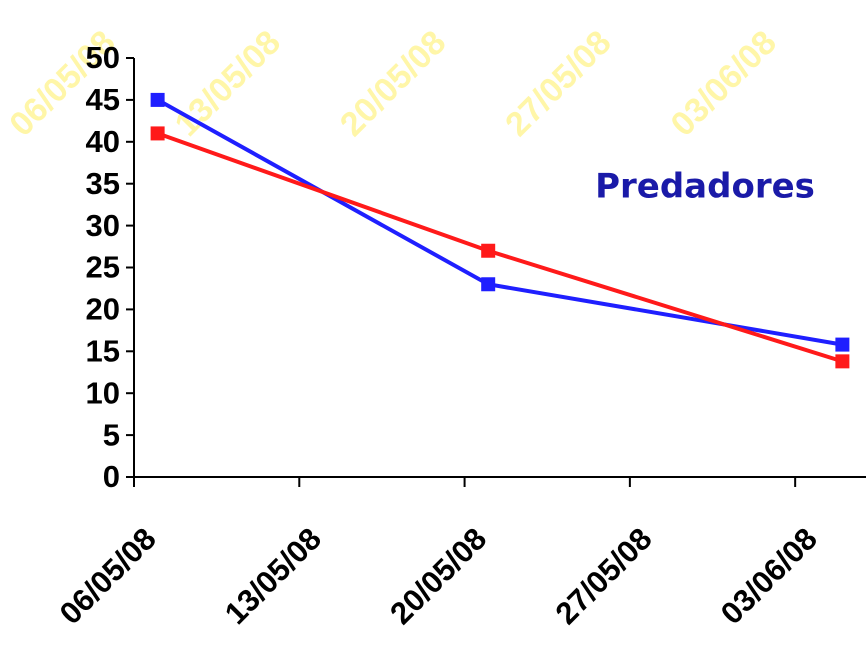 This screenshot has width=866, height=667. I want to click on x-tick-label: 13/05/08, so click(273, 576).